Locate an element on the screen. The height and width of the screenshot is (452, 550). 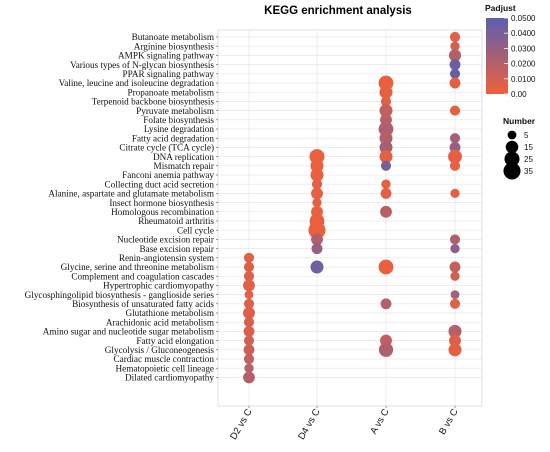
y-tick-label: Folate biosynthesis is located at coordinates (178, 120).